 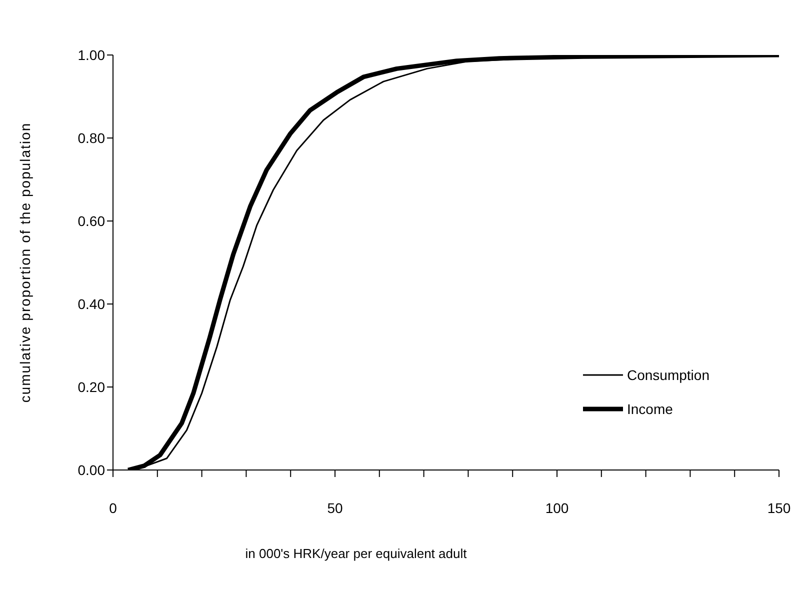 What do you see at coordinates (92, 220) in the screenshot?
I see `y-tick-label: 0.60` at bounding box center [92, 220].